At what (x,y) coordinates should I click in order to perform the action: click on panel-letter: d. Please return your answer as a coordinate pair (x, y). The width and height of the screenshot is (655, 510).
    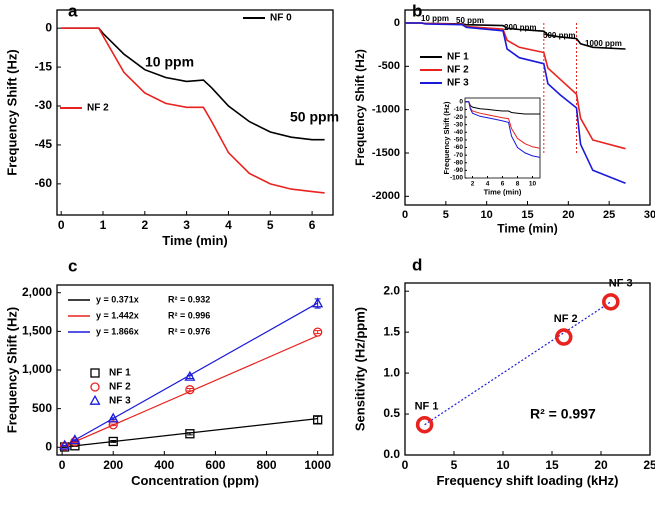
    Looking at the image, I should click on (417, 264).